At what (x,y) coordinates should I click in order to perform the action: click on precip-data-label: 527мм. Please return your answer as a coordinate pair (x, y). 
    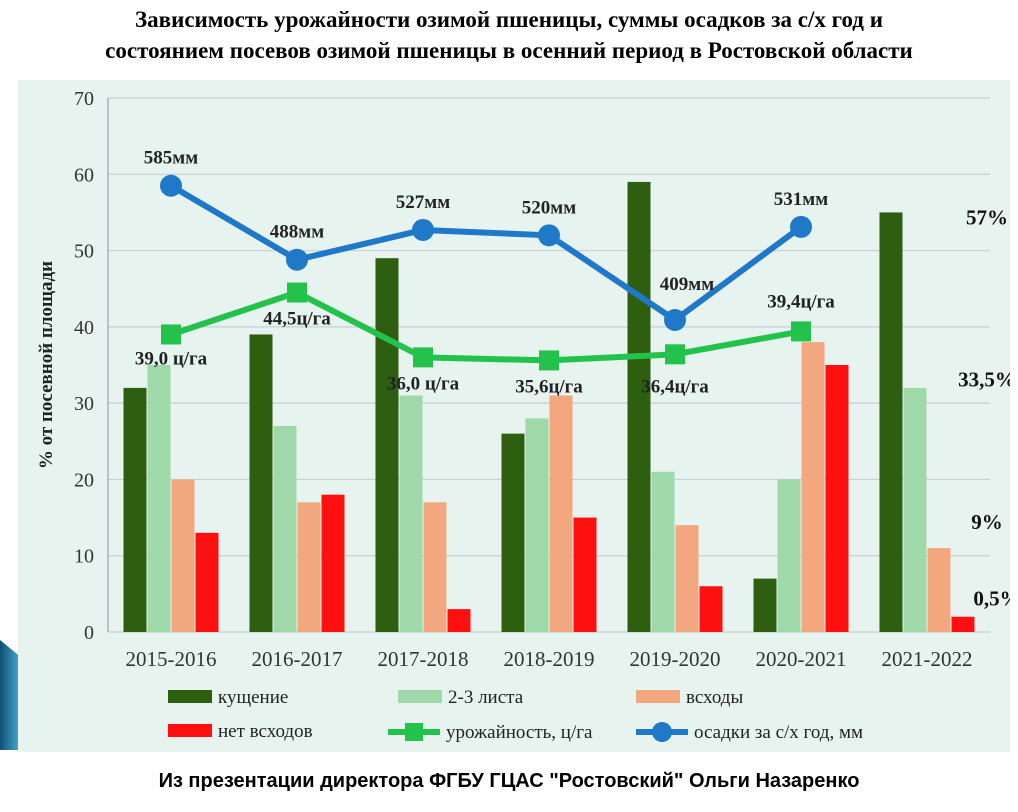
    Looking at the image, I should click on (423, 202).